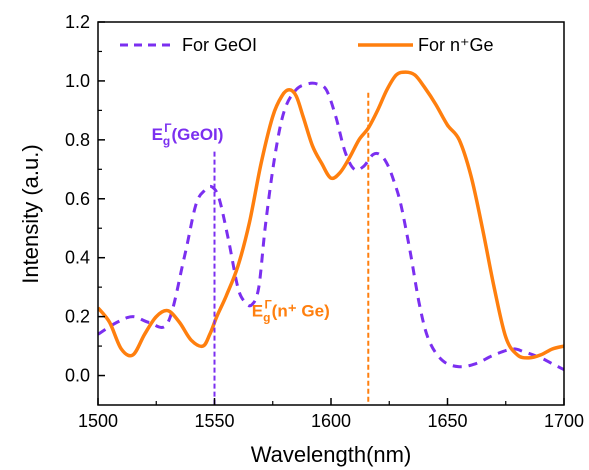 This screenshot has width=589, height=470. What do you see at coordinates (77, 140) in the screenshot?
I see `y-tick-label-4: 0.8` at bounding box center [77, 140].